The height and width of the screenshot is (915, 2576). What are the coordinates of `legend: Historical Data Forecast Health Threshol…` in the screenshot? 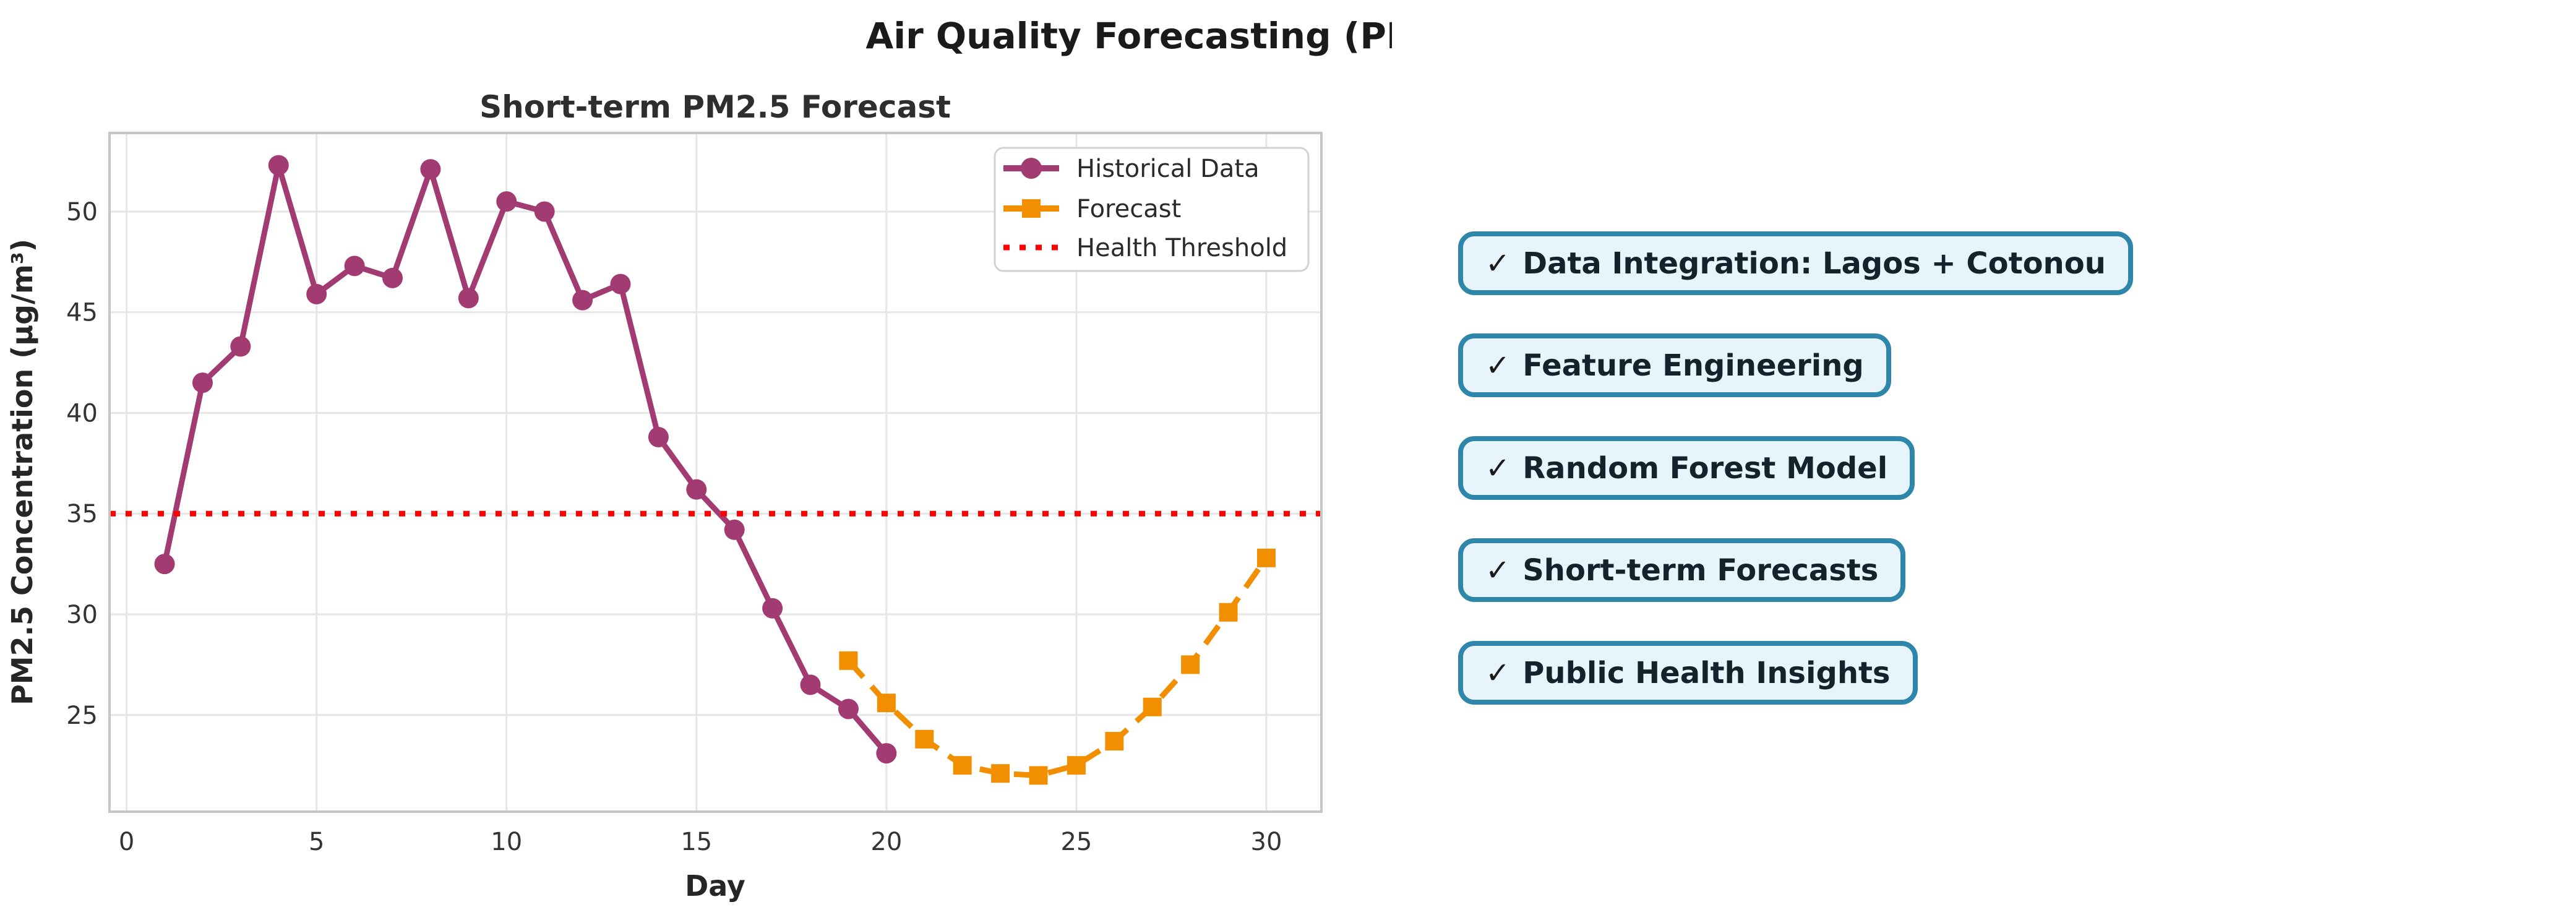 It's located at (1152, 209).